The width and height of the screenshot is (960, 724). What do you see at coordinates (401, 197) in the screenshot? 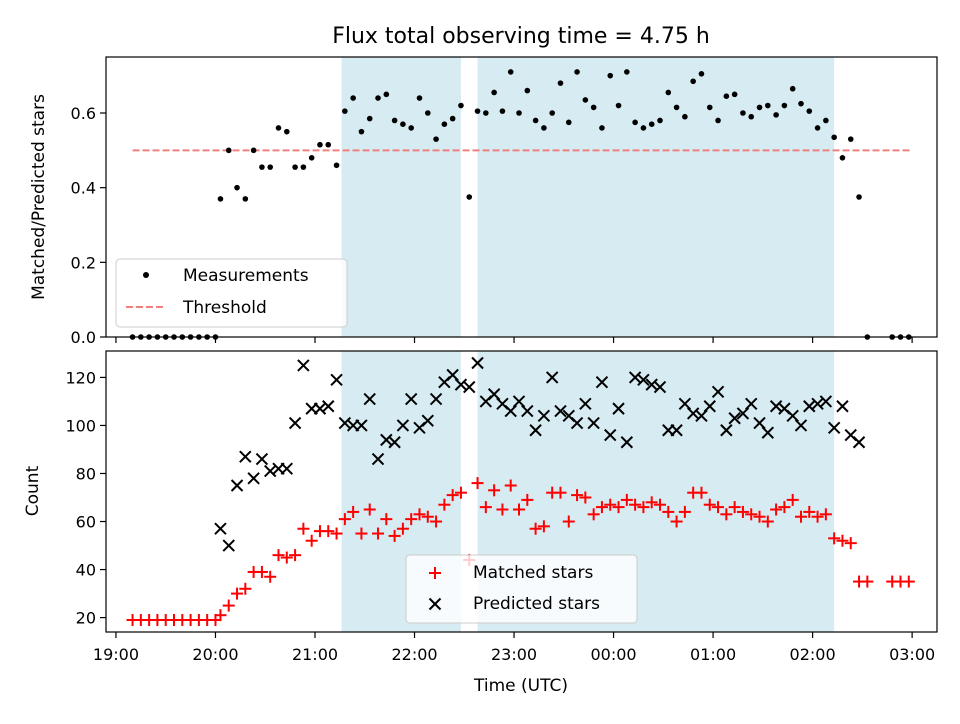
I see `top-shaded-interval` at bounding box center [401, 197].